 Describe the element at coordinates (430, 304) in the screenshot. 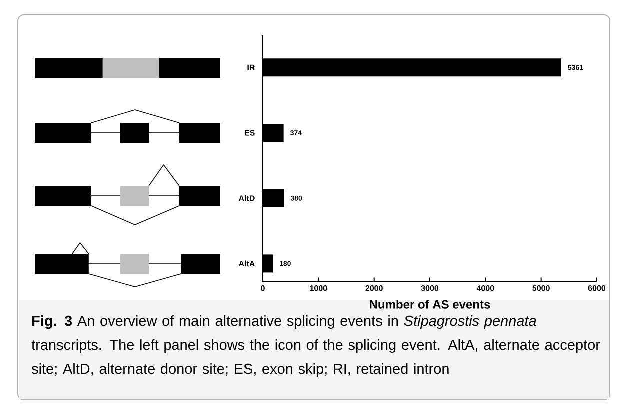

I see `x-axis-title: Number of AS events` at that location.